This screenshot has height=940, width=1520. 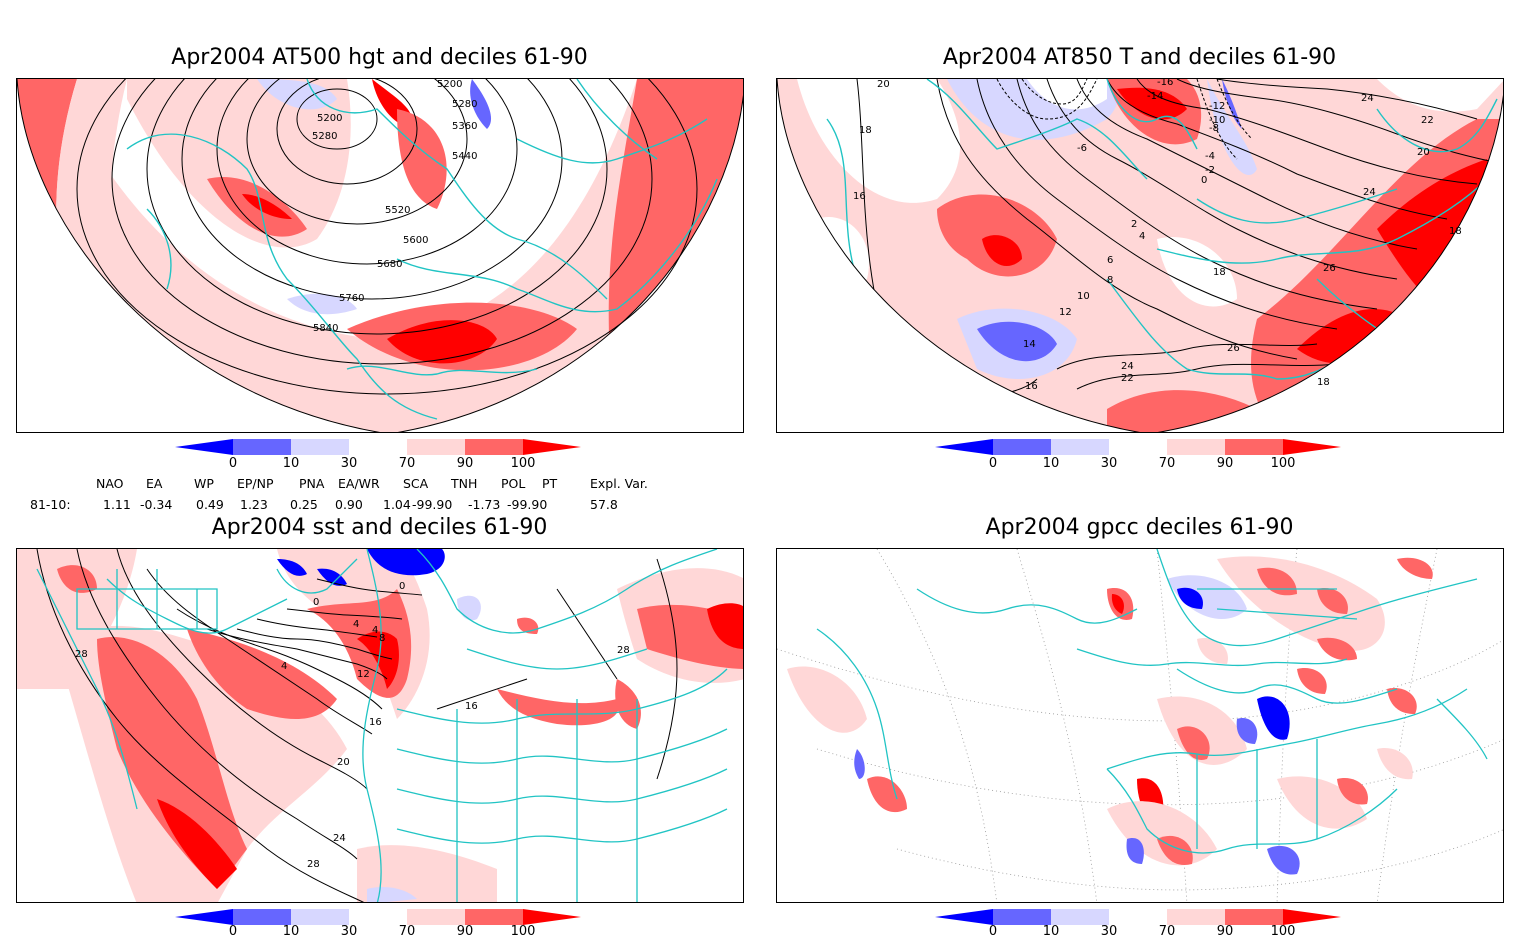 What do you see at coordinates (513, 483) in the screenshot?
I see `index-header: POL` at bounding box center [513, 483].